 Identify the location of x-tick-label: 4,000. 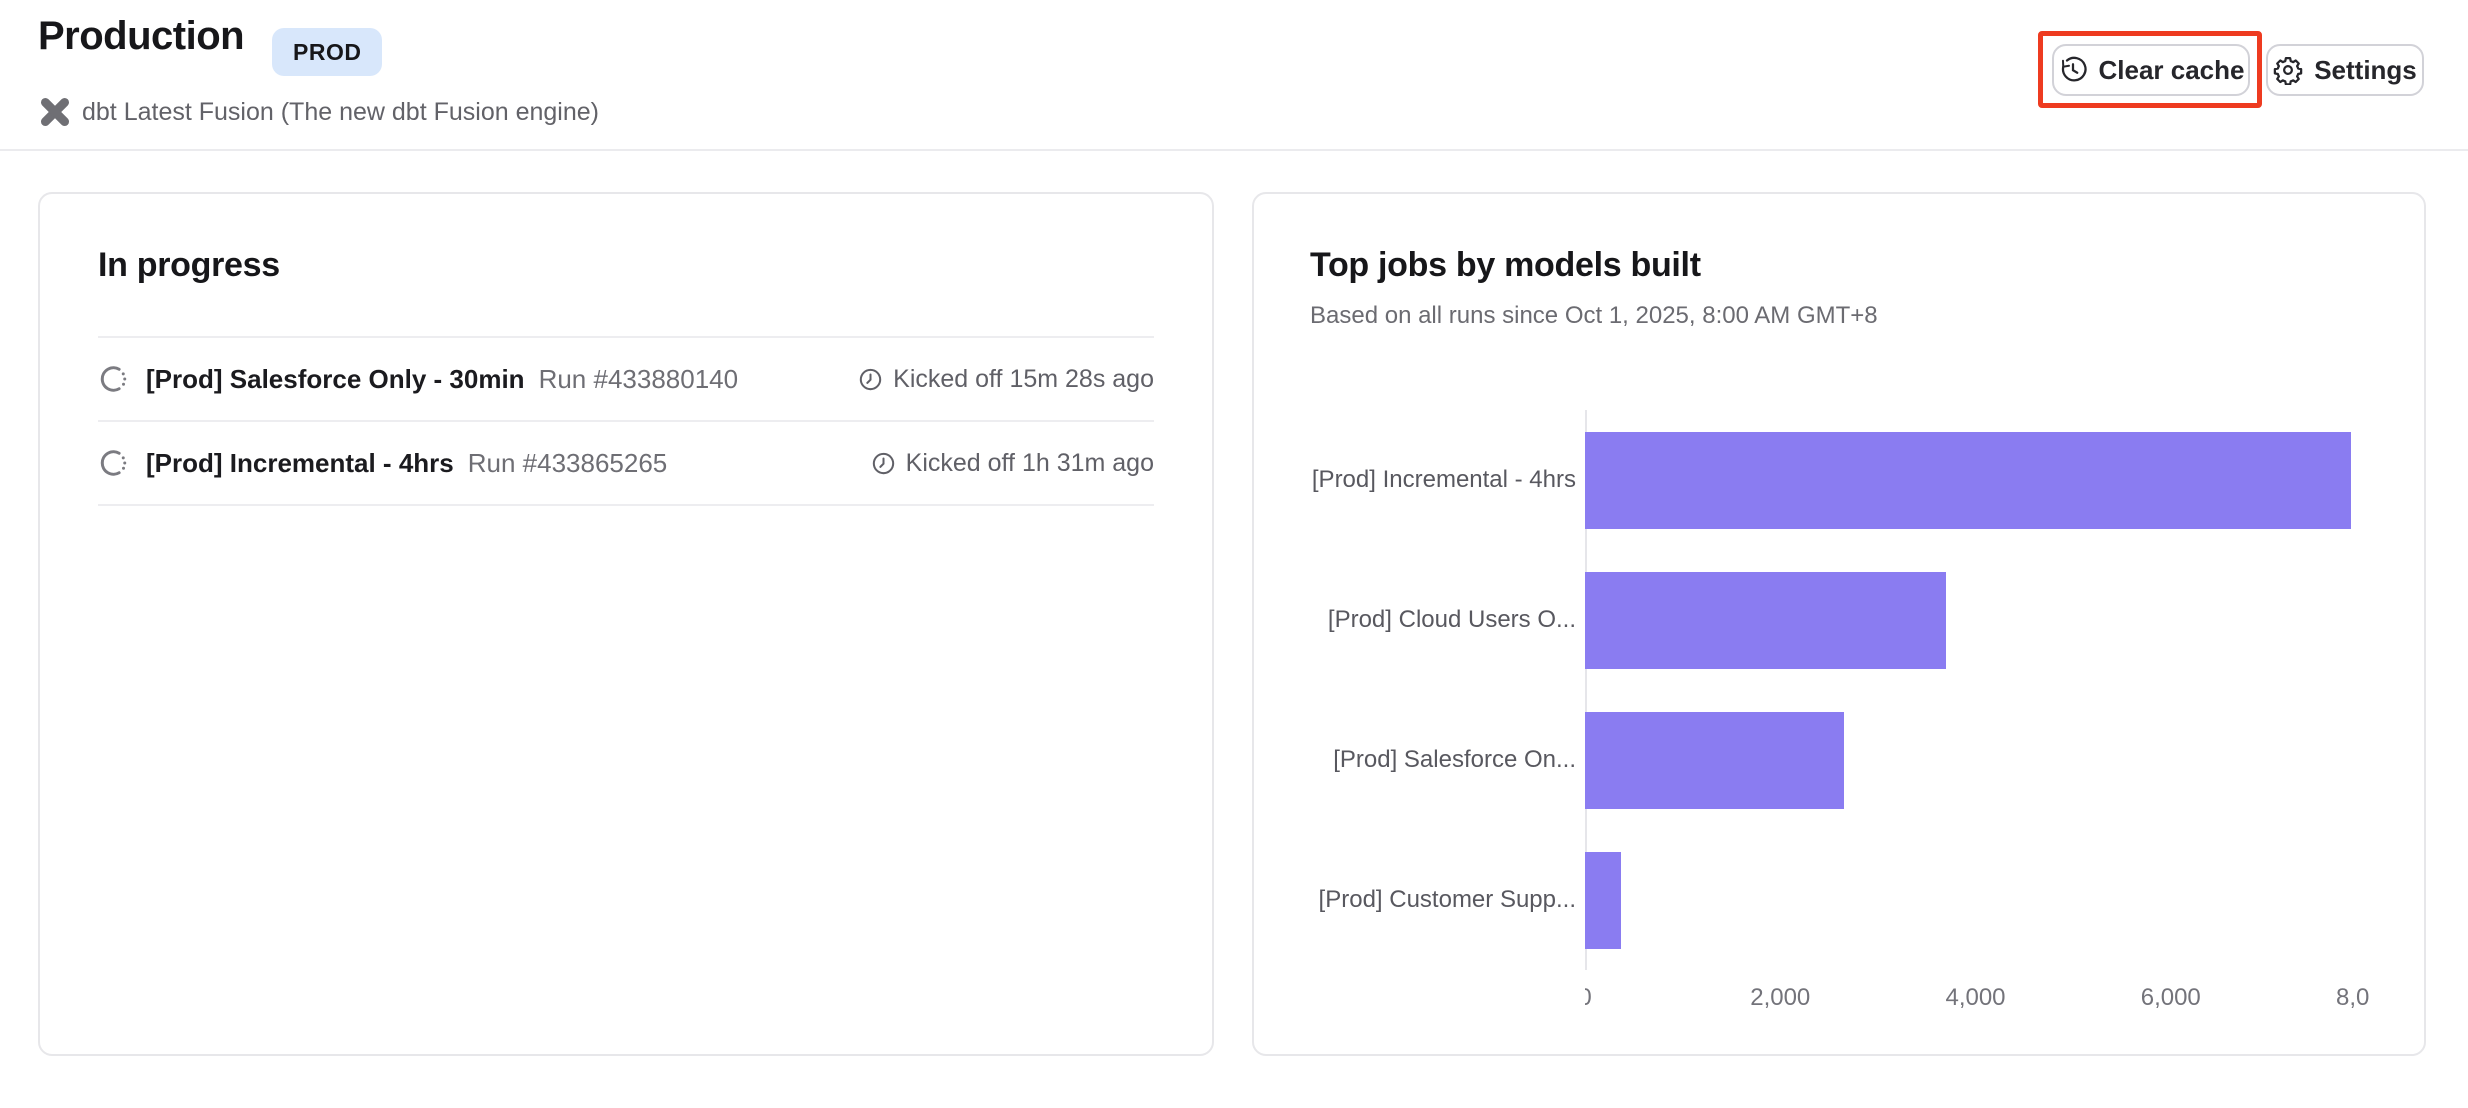
(1975, 997).